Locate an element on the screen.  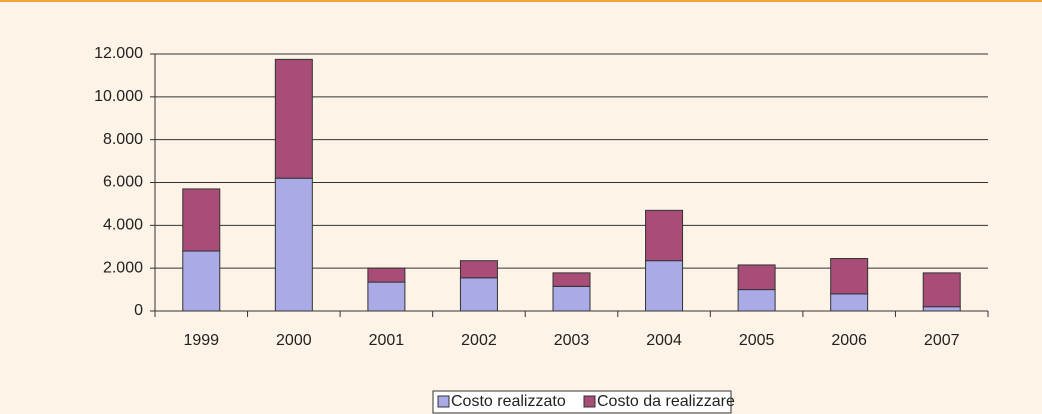
x-tick-label: 2001 is located at coordinates (387, 340).